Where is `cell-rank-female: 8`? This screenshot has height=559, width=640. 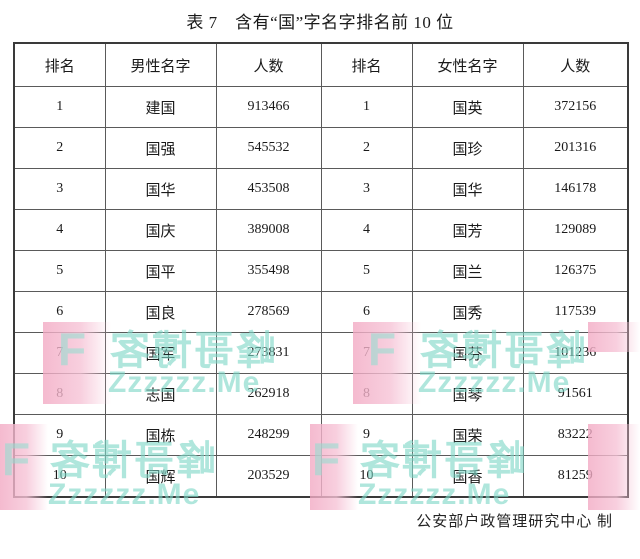
cell-rank-female: 8 is located at coordinates (366, 394).